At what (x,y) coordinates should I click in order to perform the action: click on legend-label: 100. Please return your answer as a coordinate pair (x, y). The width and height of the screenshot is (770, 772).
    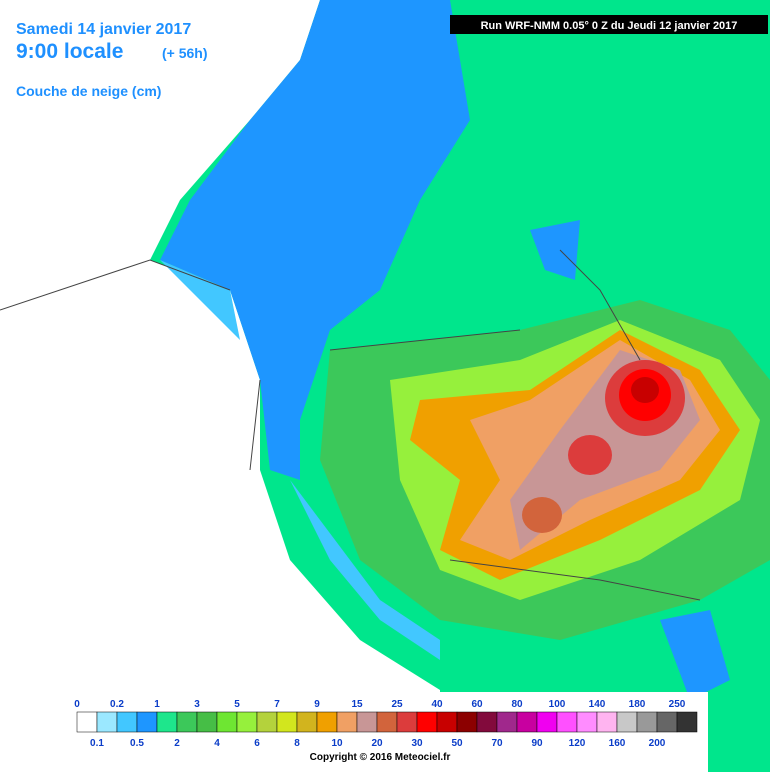
    Looking at the image, I should click on (557, 704).